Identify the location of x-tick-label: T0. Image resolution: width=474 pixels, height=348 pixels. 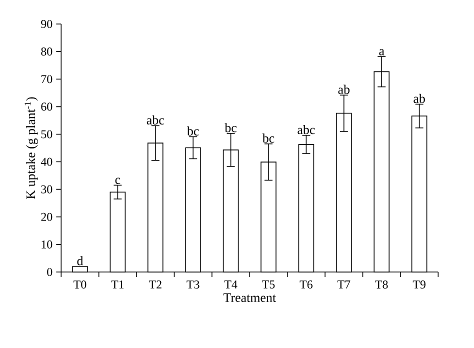
(80, 284).